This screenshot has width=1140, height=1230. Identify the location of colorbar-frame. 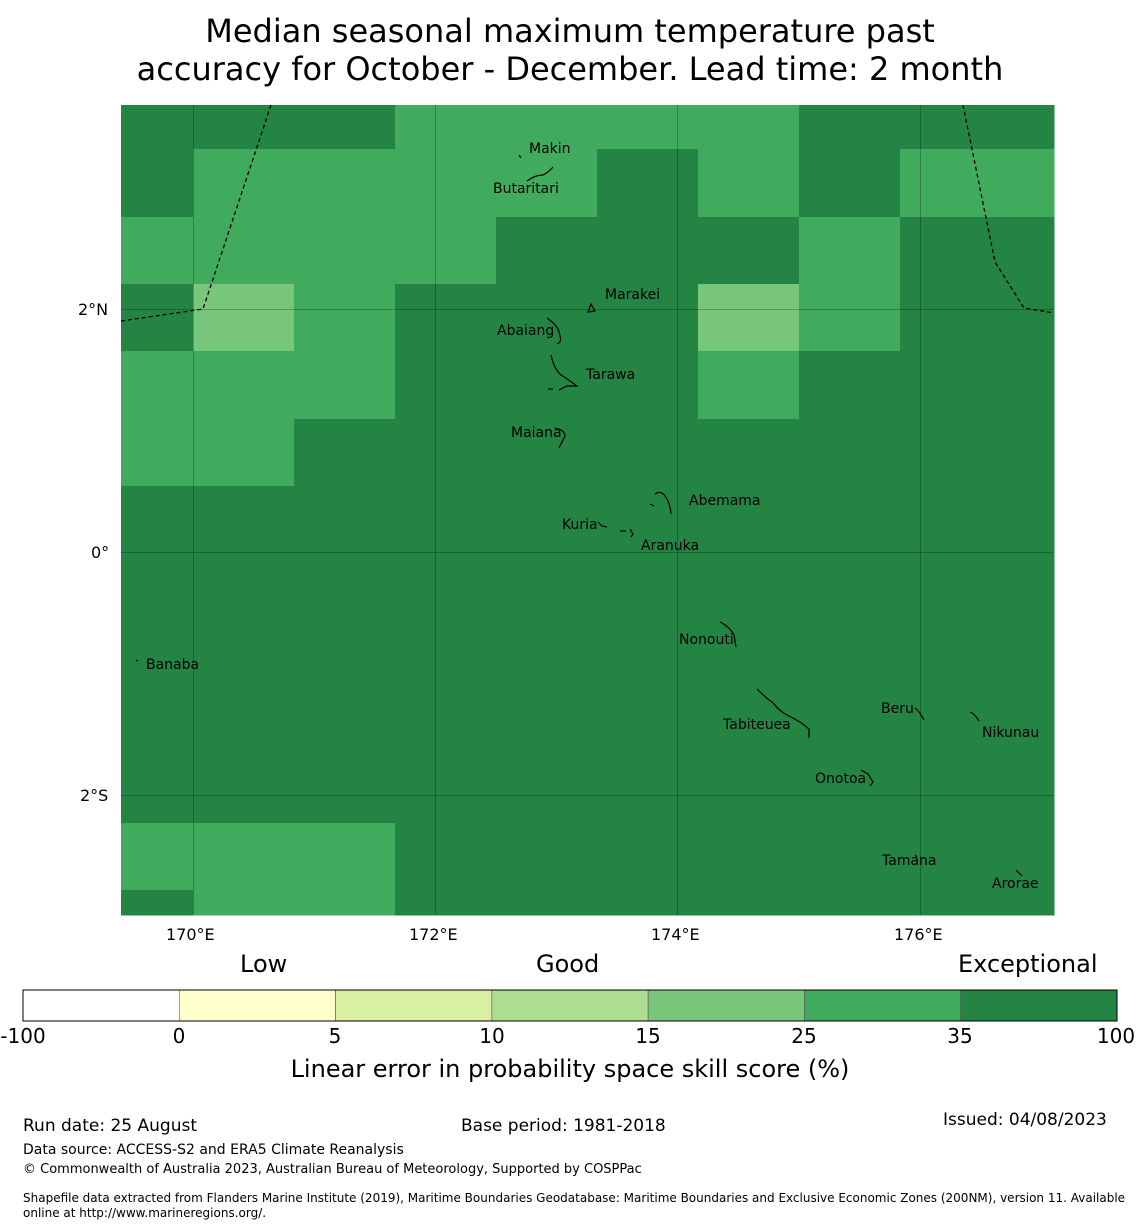
(570, 1005).